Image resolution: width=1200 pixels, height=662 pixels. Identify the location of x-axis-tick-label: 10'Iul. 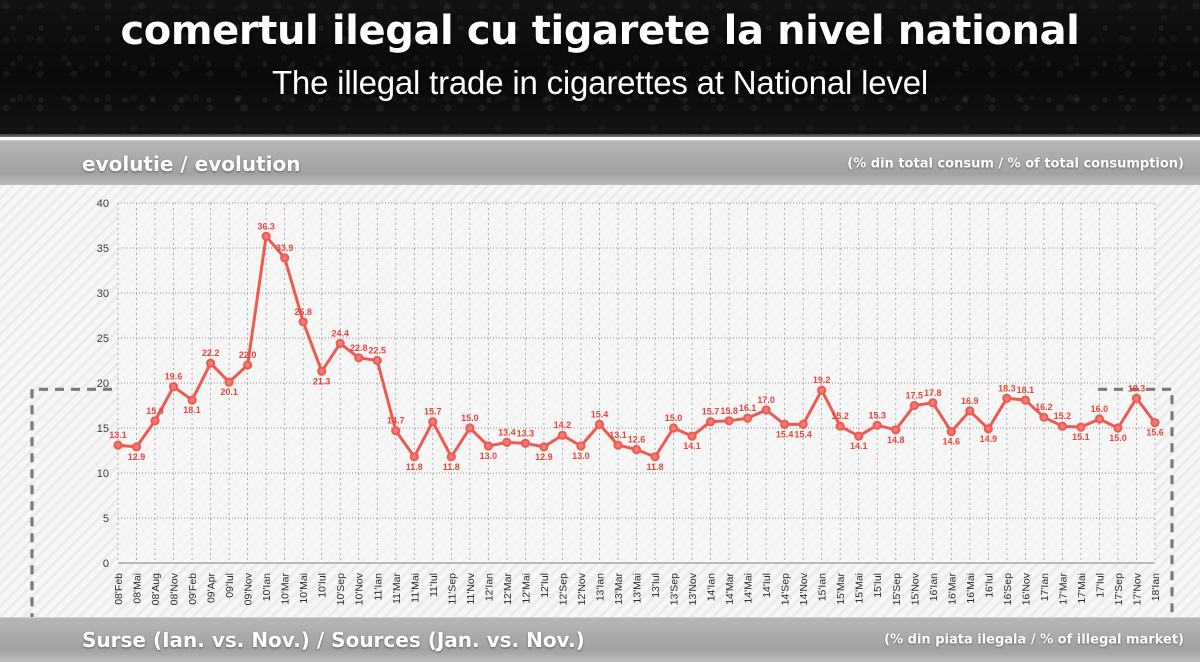
(323, 585).